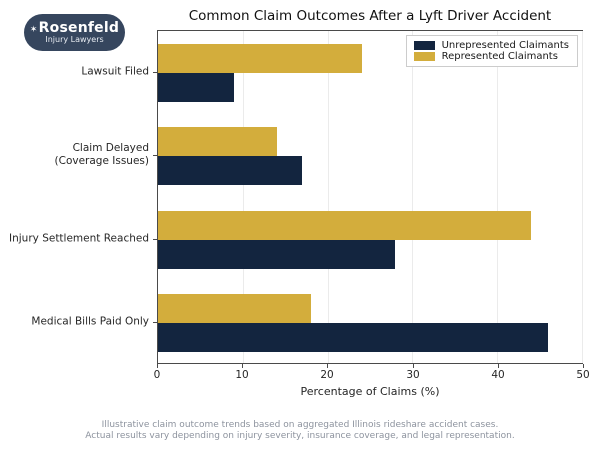 The height and width of the screenshot is (450, 600). What do you see at coordinates (115, 71) in the screenshot?
I see `y-label-lawsuit-filed: Lawsuit Filed` at bounding box center [115, 71].